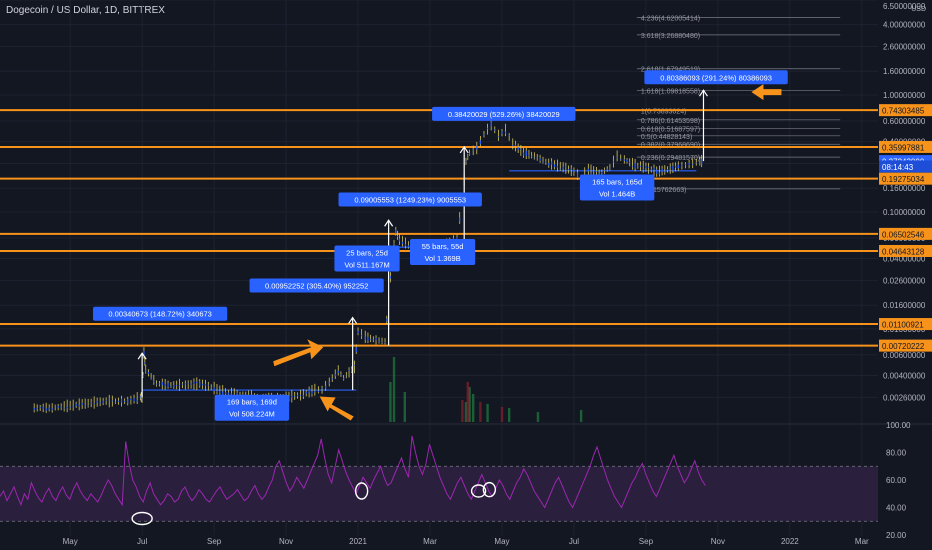 The height and width of the screenshot is (550, 932). What do you see at coordinates (670, 91) in the screenshot?
I see `fib-label: 1.618(1.09818558)` at bounding box center [670, 91].